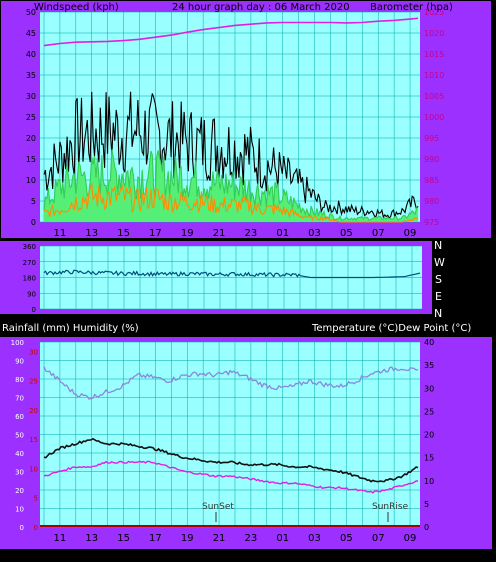  Describe the element at coordinates (76, 7) in the screenshot. I see `wind-axis-title: Windspeed (kph)` at that location.